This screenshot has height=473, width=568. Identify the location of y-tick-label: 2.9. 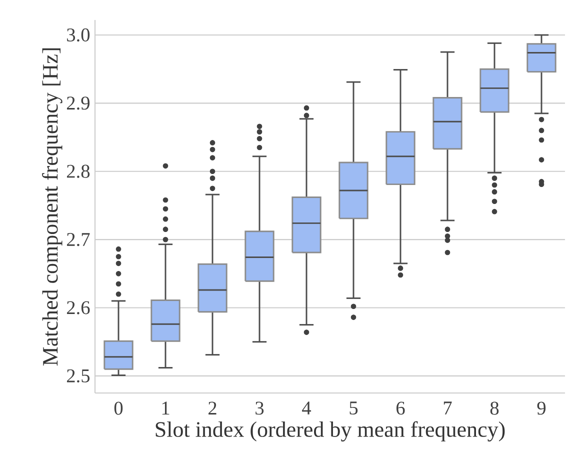
(78, 103).